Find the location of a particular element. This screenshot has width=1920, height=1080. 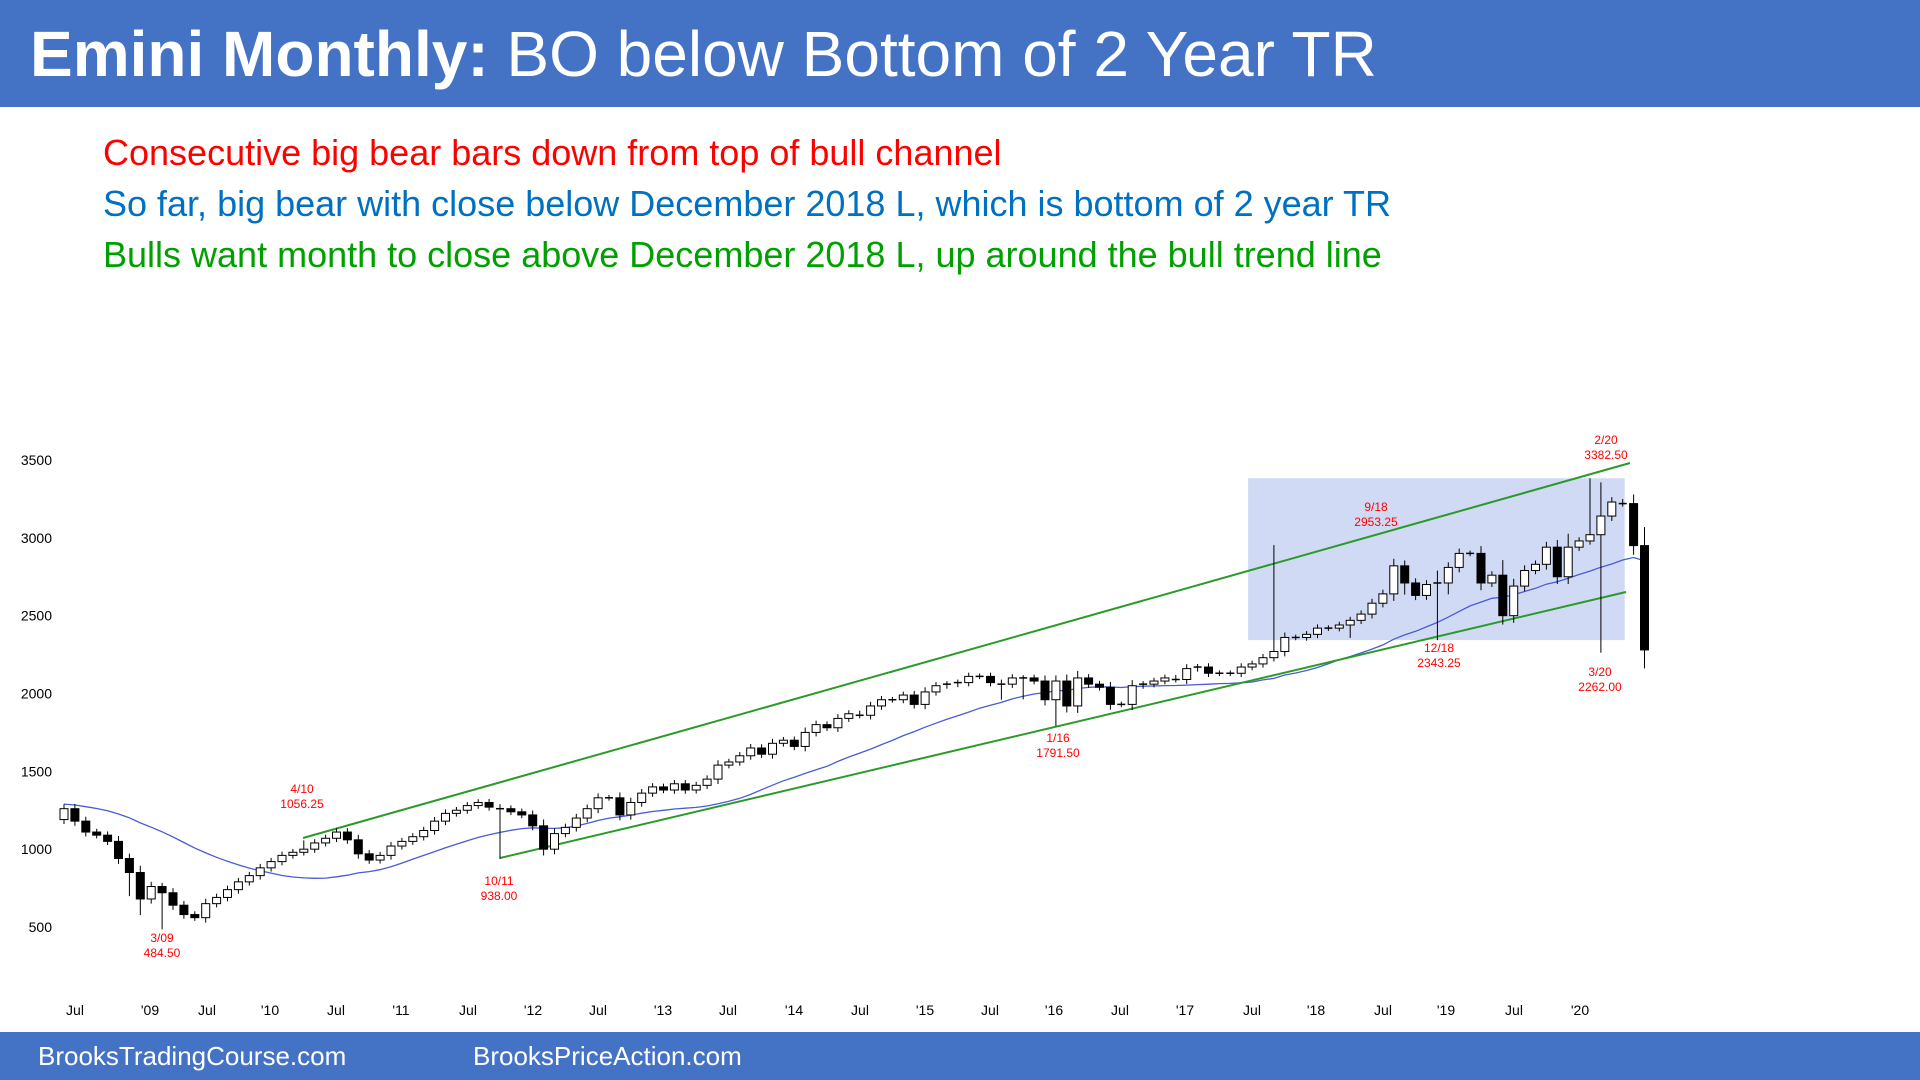

x-tick-label: '20 is located at coordinates (1580, 1010).